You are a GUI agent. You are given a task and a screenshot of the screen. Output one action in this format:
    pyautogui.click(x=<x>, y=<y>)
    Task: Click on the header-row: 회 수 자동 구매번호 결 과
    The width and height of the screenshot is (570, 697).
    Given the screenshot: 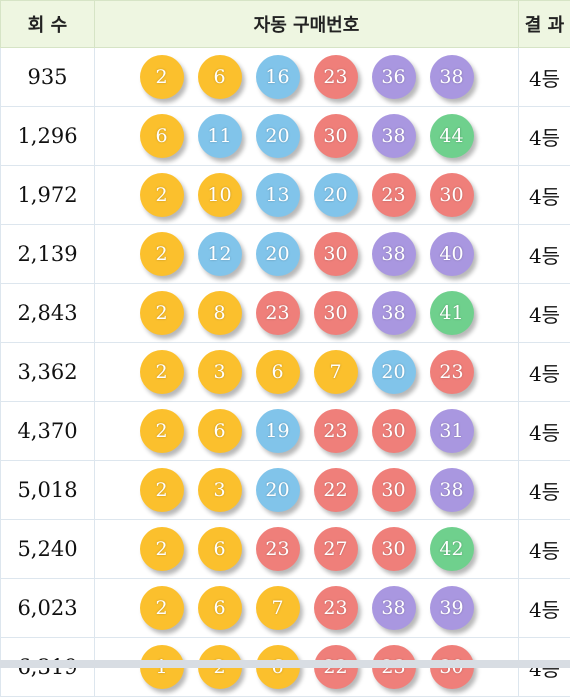 What is the action you would take?
    pyautogui.click(x=285, y=24)
    